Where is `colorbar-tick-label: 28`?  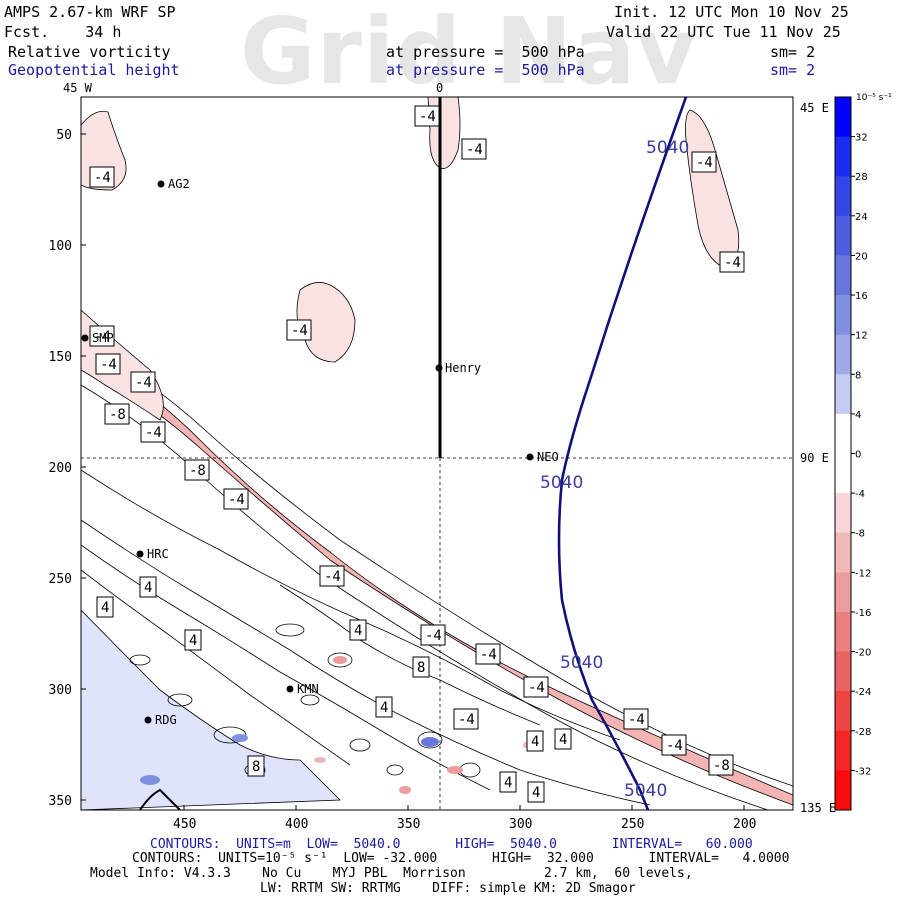 colorbar-tick-label: 28 is located at coordinates (861, 177).